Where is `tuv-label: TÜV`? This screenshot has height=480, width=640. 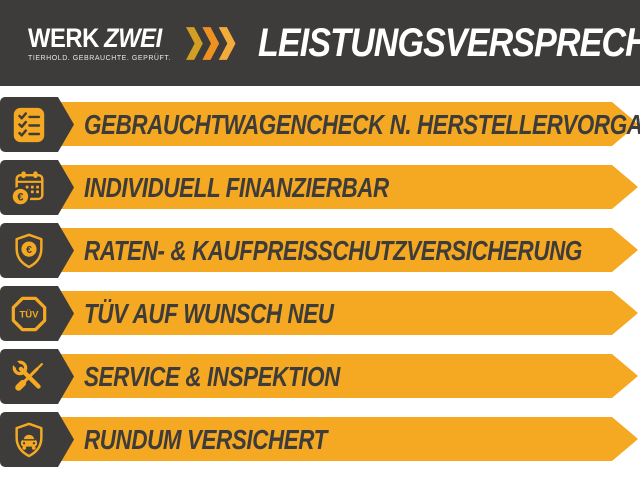
tuv-label: TÜV is located at coordinates (30, 314).